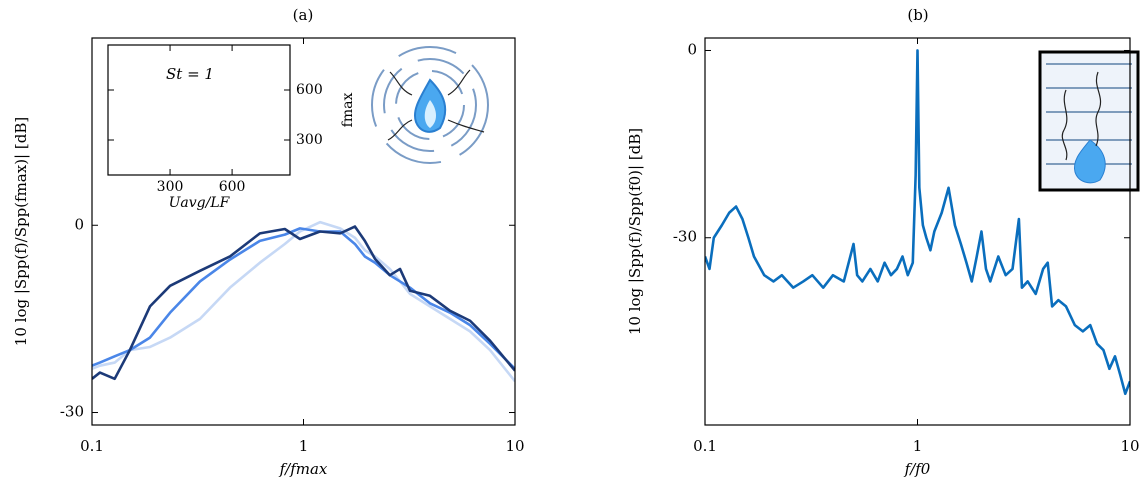  Describe the element at coordinates (635, 231) in the screenshot. I see `y-axis-label: 10 log |Spp(f)/Spp(f0)| [dB]` at that location.